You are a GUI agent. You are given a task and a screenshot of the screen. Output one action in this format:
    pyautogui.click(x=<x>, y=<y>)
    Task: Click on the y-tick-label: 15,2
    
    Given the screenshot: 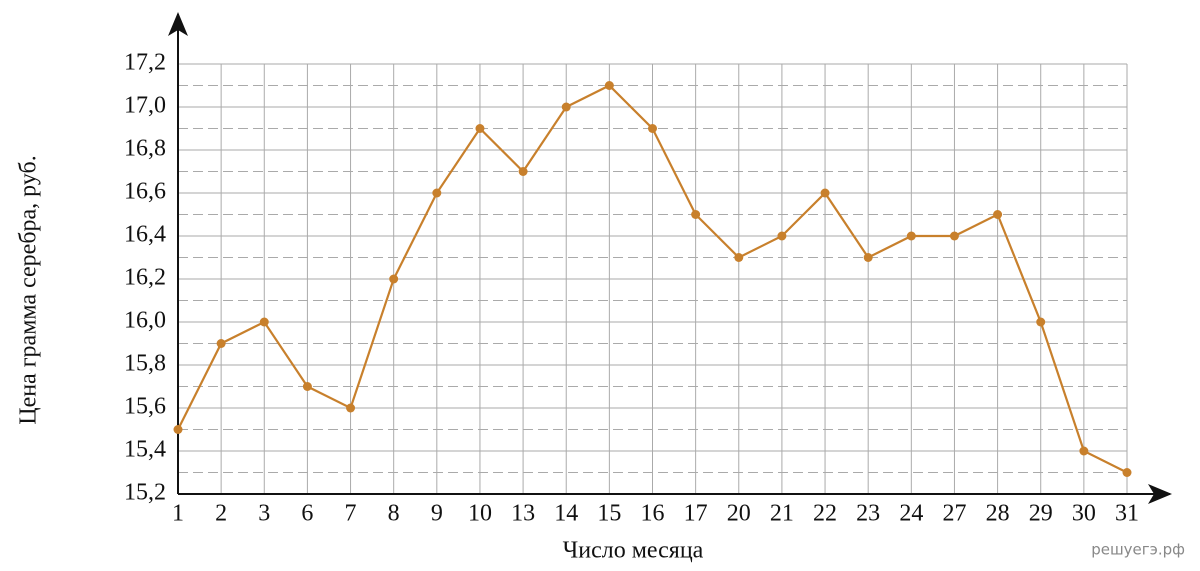 What is the action you would take?
    pyautogui.click(x=145, y=493)
    